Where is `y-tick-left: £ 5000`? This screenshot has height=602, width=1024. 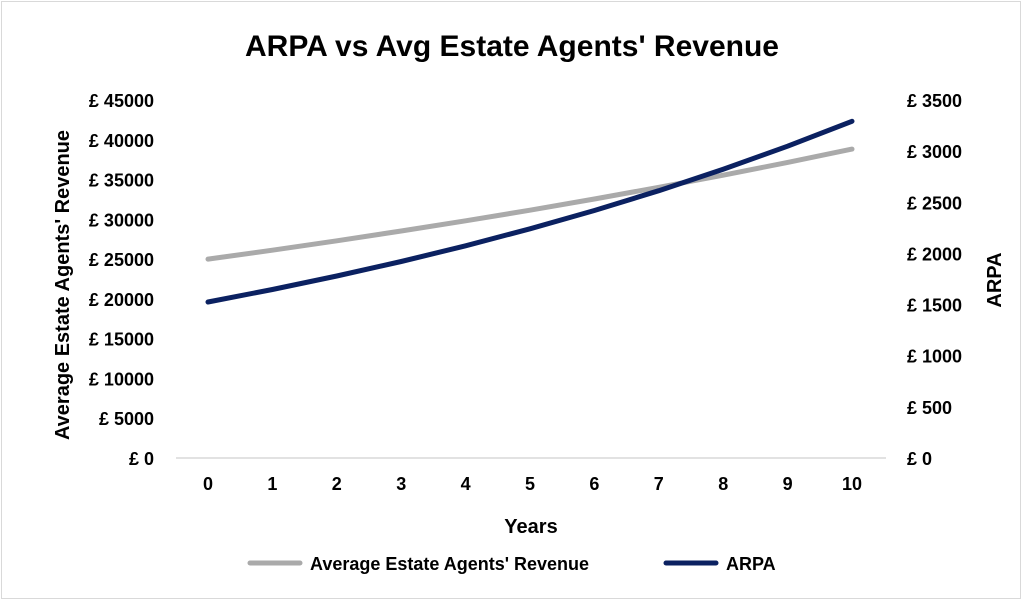 y-tick-left: £ 5000 is located at coordinates (126, 419).